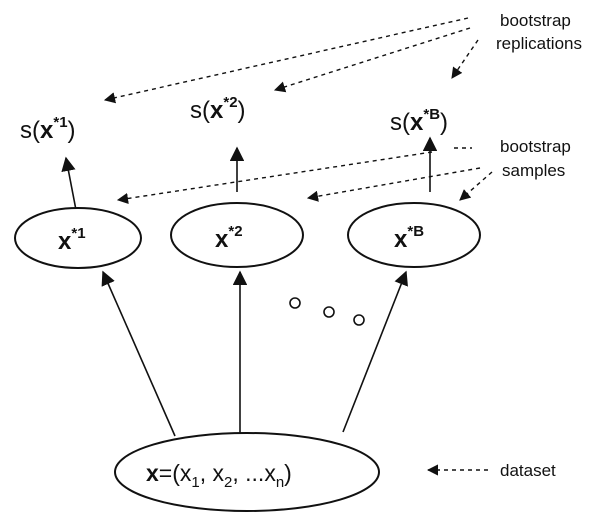  I want to click on sample-to-replication-arrows, so click(249, 173).